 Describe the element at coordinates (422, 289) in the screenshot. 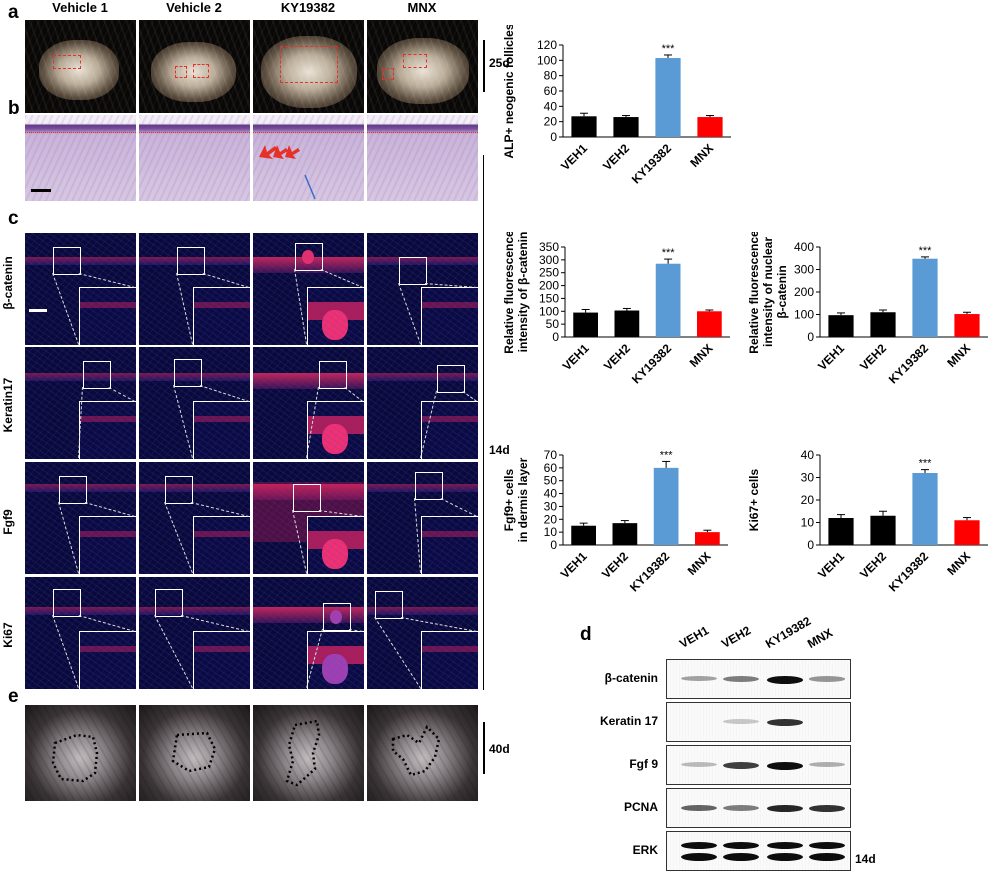

I see `fluorescence-image-beta-catenin-mnx` at that location.